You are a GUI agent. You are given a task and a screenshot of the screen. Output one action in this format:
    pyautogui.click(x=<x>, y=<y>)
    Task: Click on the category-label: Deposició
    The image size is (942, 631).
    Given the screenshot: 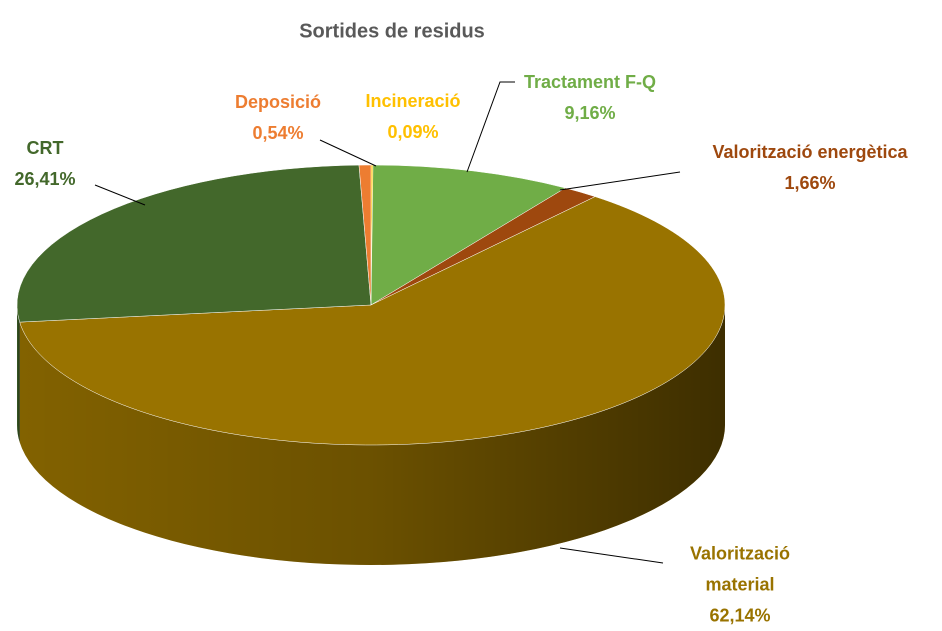 What is the action you would take?
    pyautogui.click(x=278, y=102)
    